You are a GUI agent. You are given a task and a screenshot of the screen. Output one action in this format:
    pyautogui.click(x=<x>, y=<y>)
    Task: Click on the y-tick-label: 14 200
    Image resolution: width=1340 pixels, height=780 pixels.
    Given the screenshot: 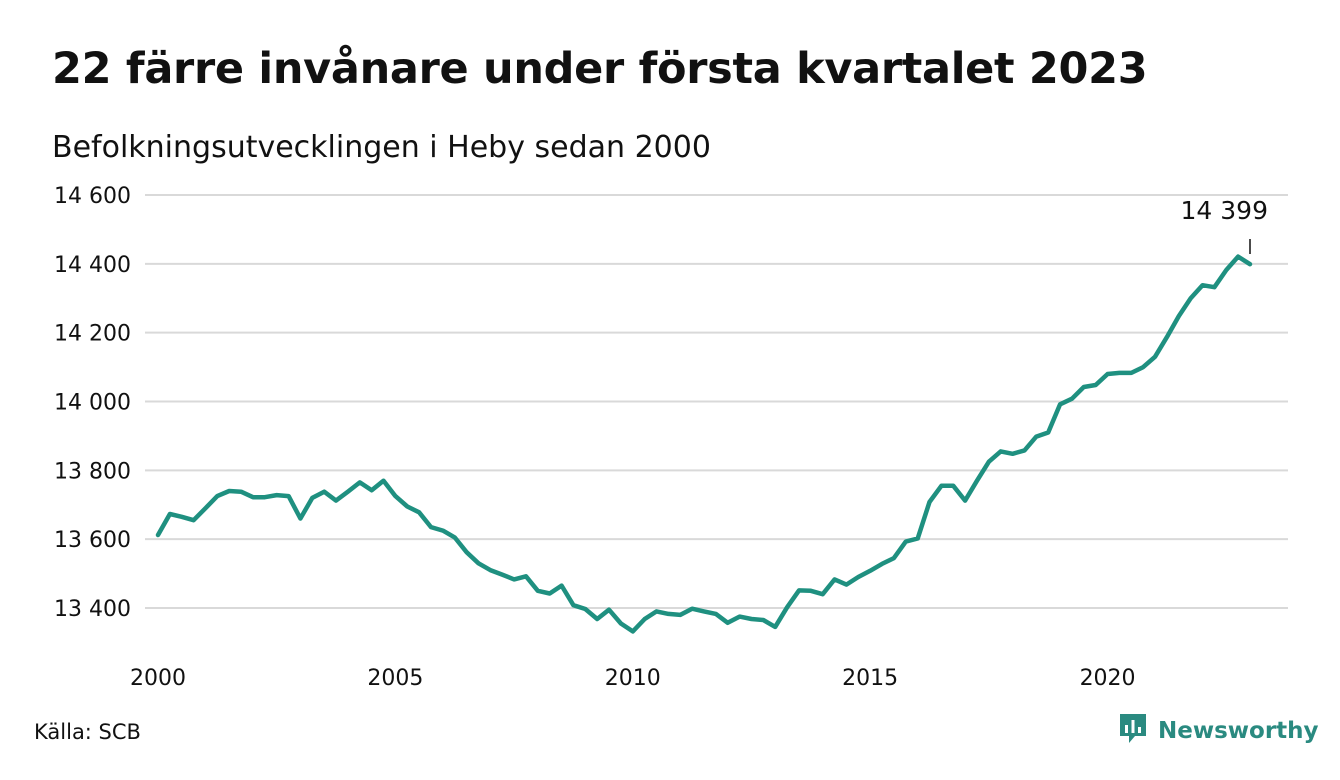 What is the action you would take?
    pyautogui.click(x=92, y=334)
    